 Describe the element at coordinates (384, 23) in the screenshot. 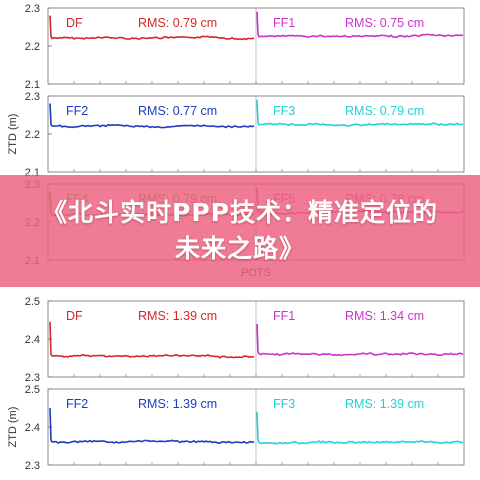

I see `rms-label-ff1: RMS: 0.75 cm` at that location.